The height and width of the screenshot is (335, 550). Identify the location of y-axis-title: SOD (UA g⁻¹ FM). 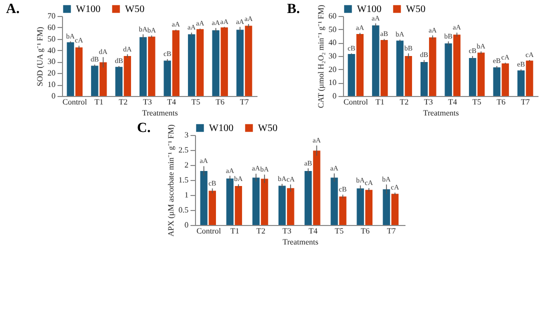
(40, 56).